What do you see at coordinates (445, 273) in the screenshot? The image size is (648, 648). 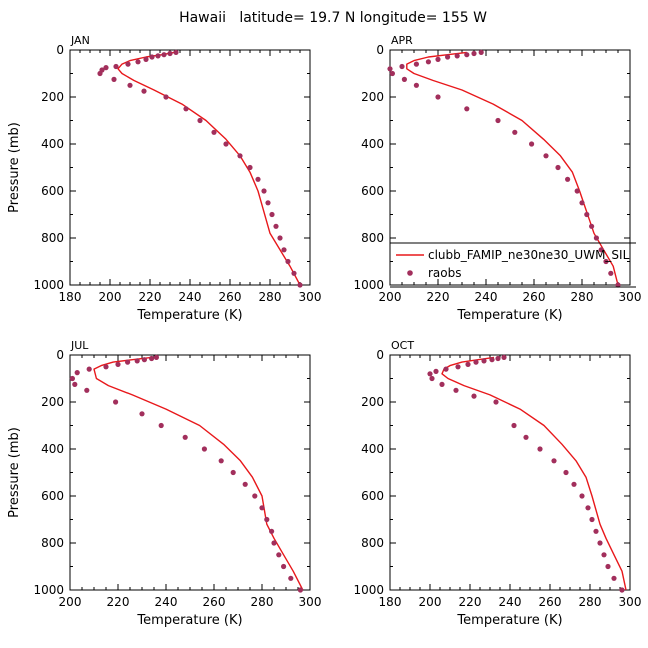 I see `legend-obs-label: raobs` at bounding box center [445, 273].